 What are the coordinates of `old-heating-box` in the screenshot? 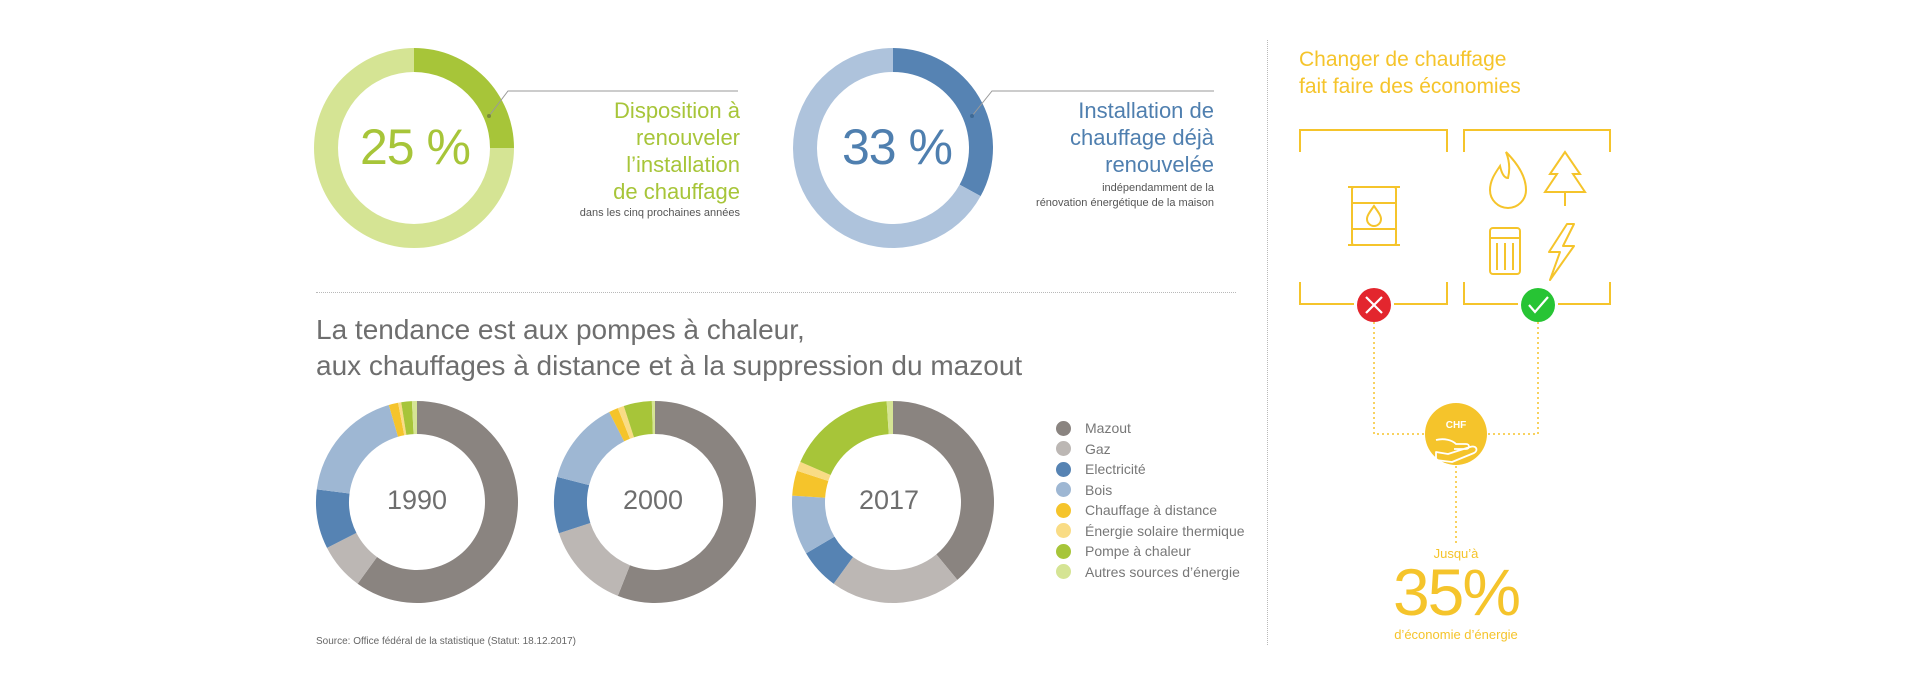 It's located at (1373, 217).